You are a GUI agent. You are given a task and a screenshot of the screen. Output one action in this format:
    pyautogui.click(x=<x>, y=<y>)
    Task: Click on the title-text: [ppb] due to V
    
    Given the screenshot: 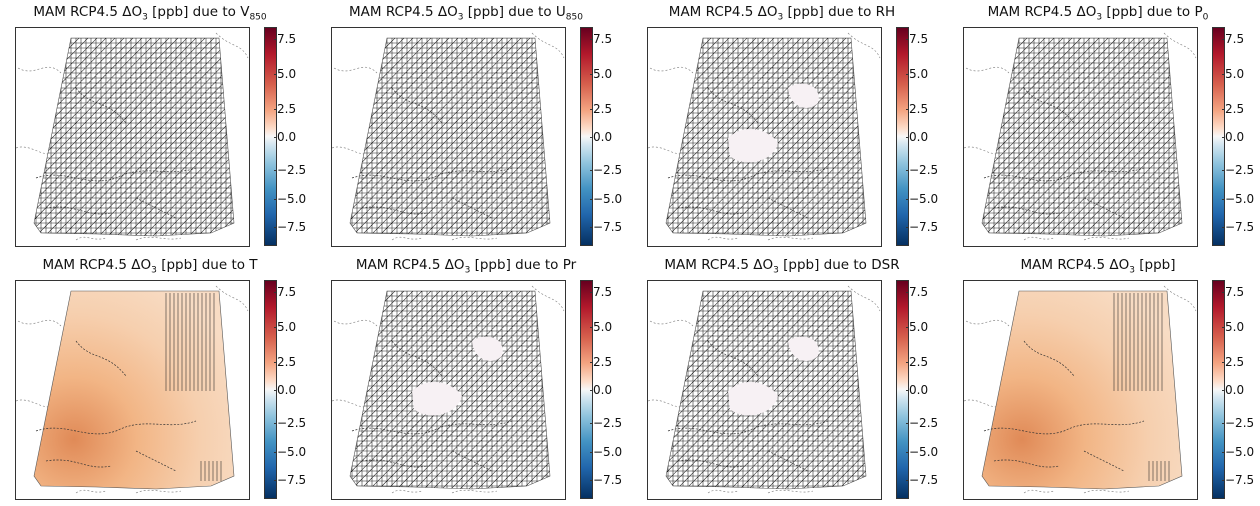 What is the action you would take?
    pyautogui.click(x=198, y=12)
    